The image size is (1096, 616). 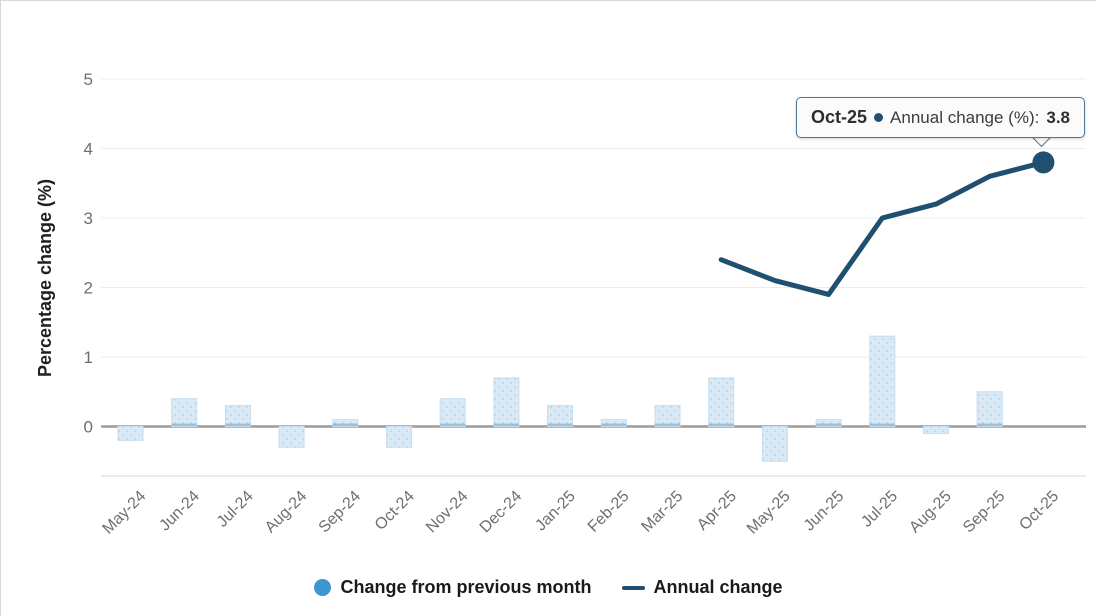 What do you see at coordinates (609, 512) in the screenshot?
I see `x-tick-label-Feb-25: Feb-25` at bounding box center [609, 512].